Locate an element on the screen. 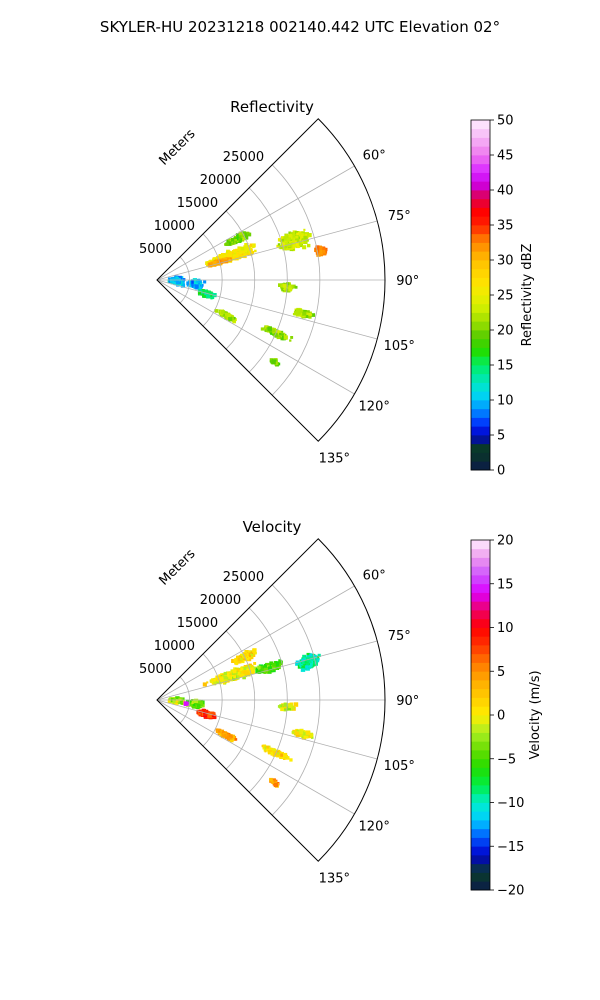  colorbar-tick-label: −20 is located at coordinates (510, 891).